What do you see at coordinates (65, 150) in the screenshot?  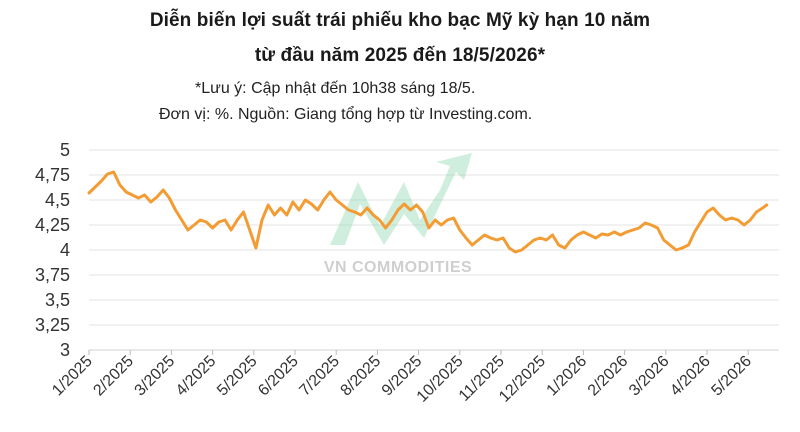 I see `y-tick-label: 5` at bounding box center [65, 150].